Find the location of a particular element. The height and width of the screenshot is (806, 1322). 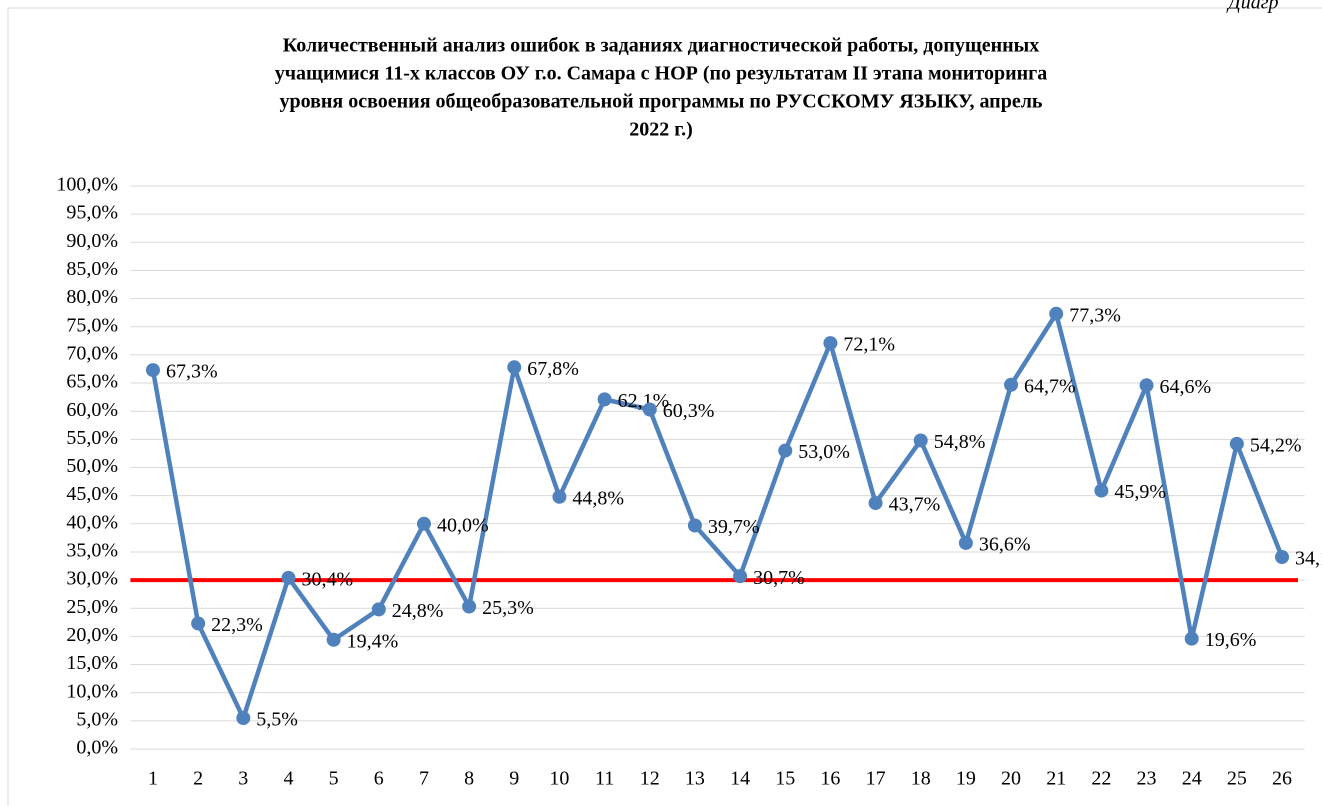

data-label: 45,9% is located at coordinates (1140, 492).